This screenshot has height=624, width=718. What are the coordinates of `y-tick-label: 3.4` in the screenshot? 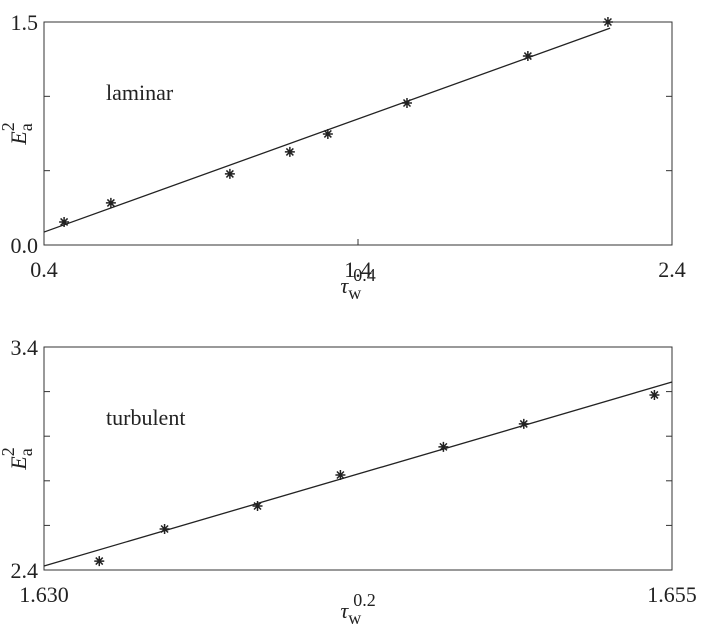 It's located at (25, 347).